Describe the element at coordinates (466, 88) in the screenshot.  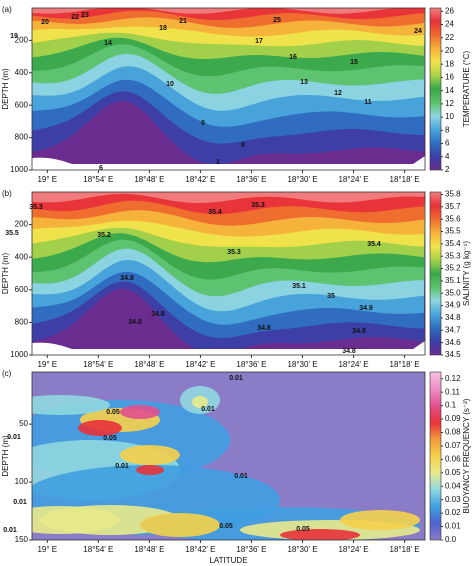
I see `colorbar-label: TEMPERATURE (°C)` at that location.